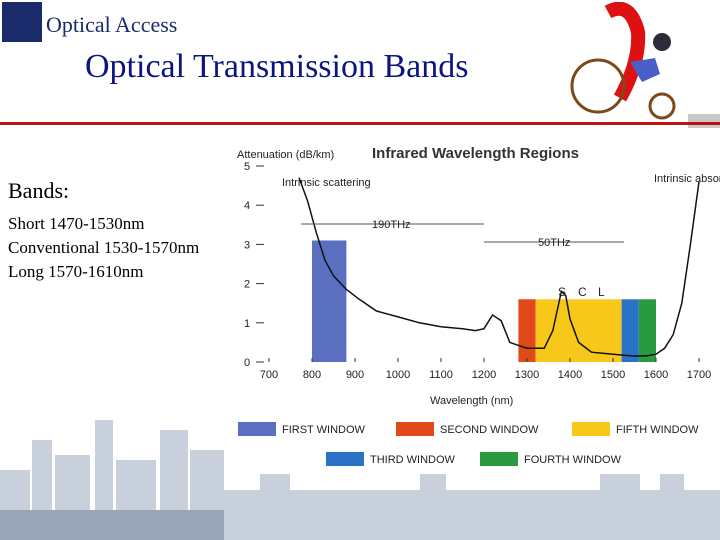 This screenshot has width=720, height=540. What do you see at coordinates (39, 190) in the screenshot?
I see `bands-heading: Bands:` at bounding box center [39, 190].